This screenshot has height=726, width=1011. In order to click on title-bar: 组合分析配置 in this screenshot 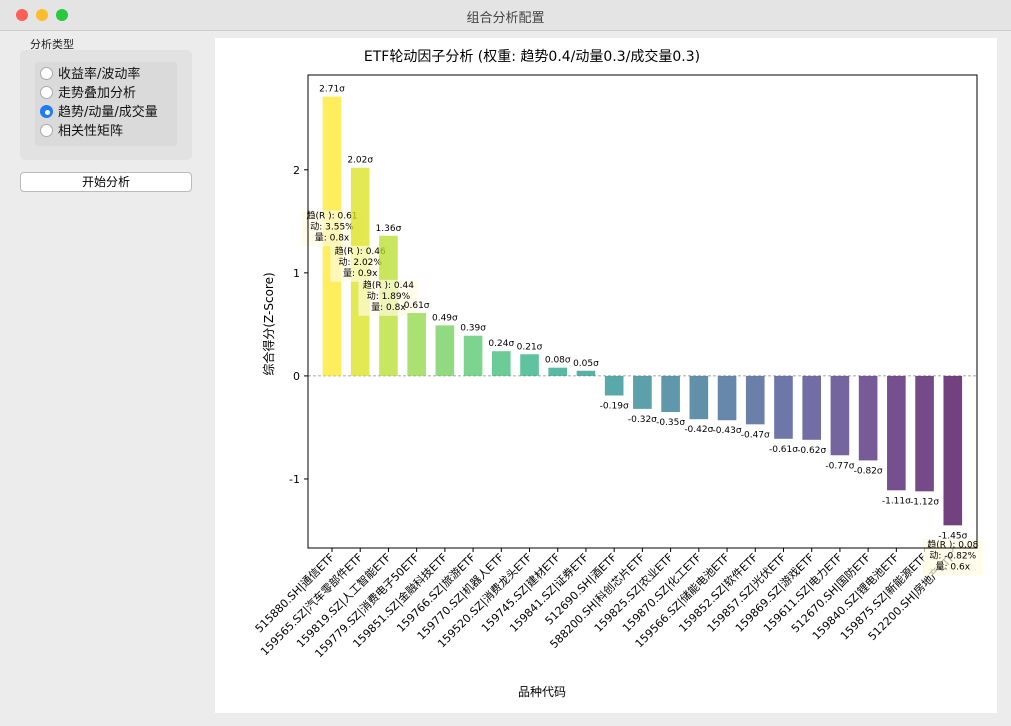, I will do `click(505, 15)`.